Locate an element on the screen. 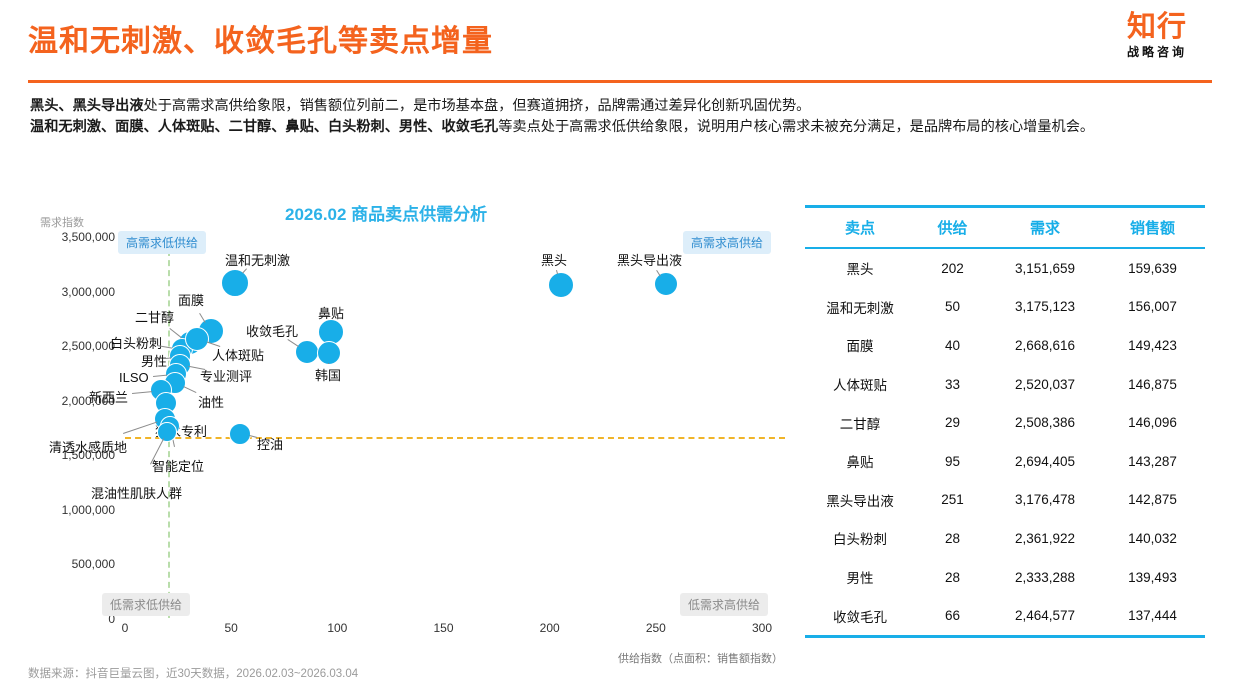  table-header-row: 卖点 供给 需求 销售额 is located at coordinates (1005, 228).